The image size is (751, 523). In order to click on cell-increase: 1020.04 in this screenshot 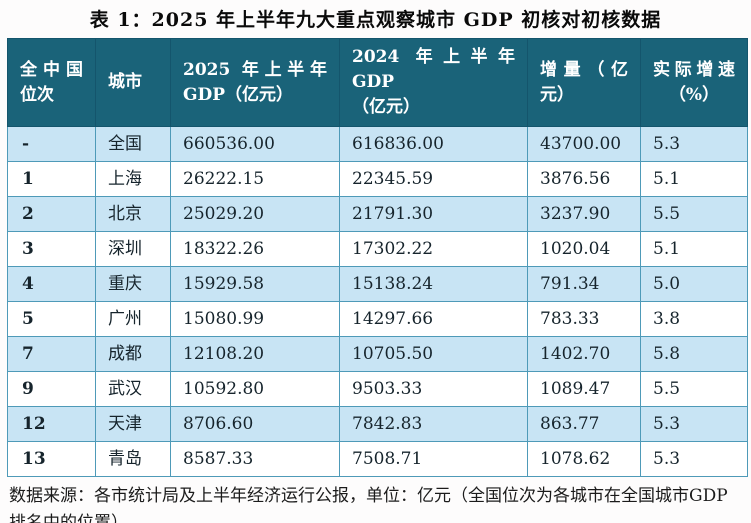, I will do `click(584, 249)`.